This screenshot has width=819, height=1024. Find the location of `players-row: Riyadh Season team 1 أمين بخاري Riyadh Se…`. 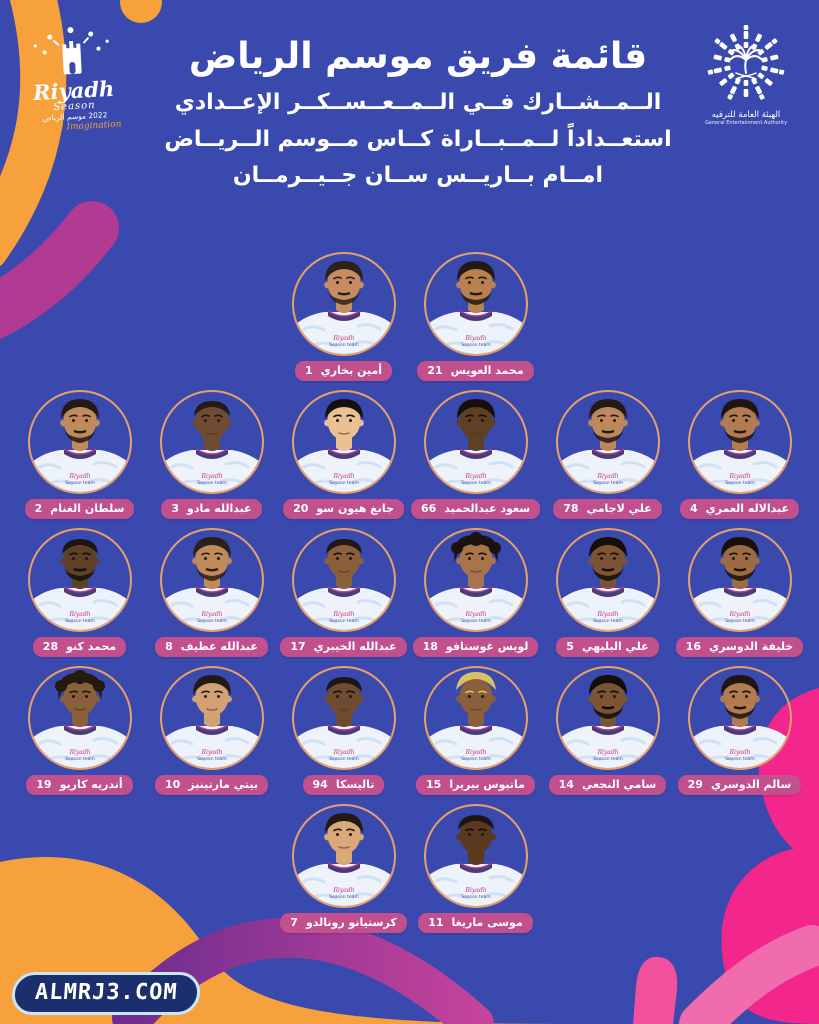

players-row: Riyadh Season team 1 أمين بخاري Riyadh Se… is located at coordinates (410, 316).